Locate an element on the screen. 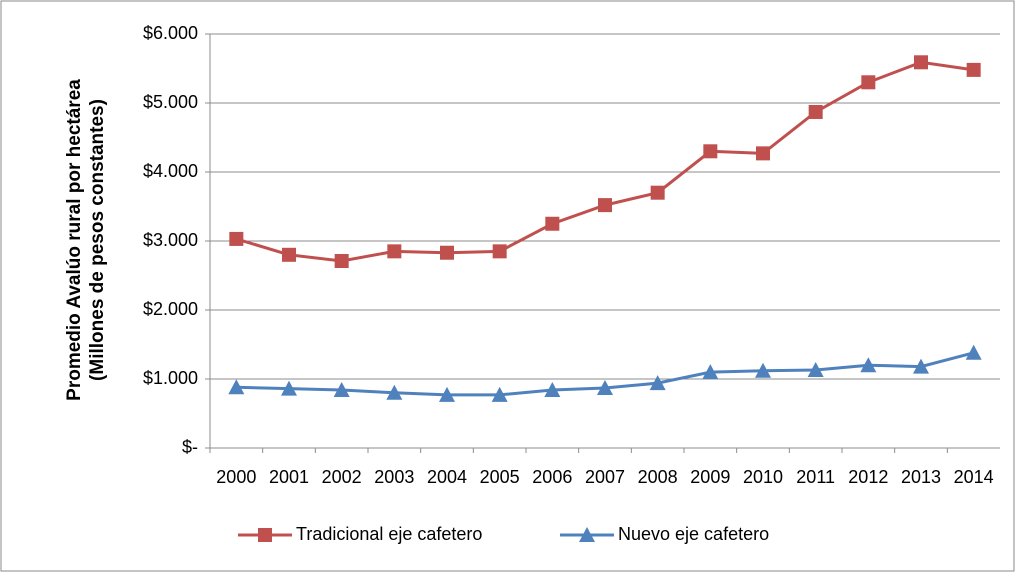  y-tick-label: $3.000 is located at coordinates (170, 240).